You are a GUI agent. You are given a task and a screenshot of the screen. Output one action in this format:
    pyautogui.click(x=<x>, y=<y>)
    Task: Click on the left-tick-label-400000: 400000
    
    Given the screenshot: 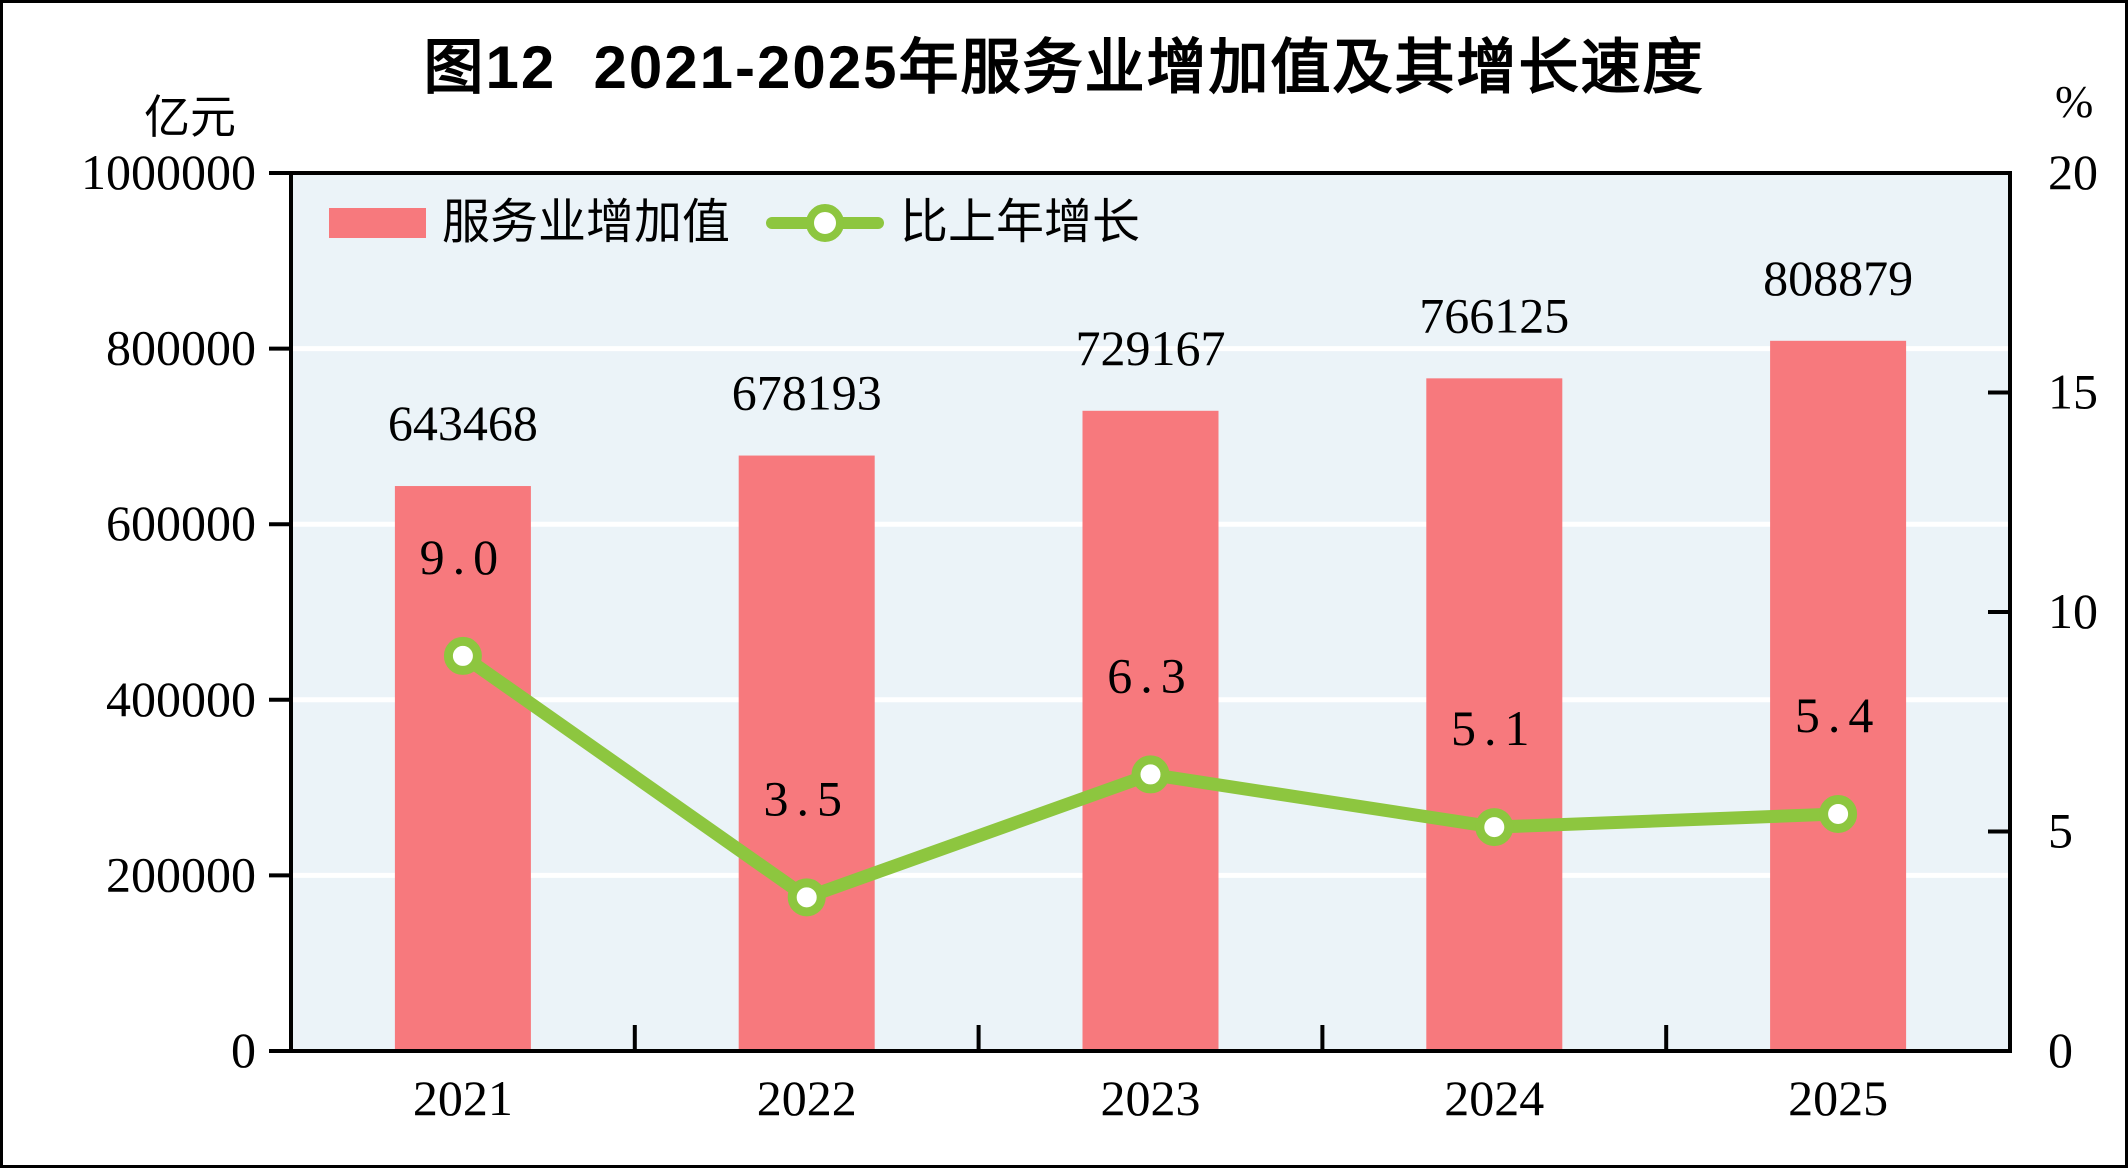 What is the action you would take?
    pyautogui.click(x=181, y=699)
    